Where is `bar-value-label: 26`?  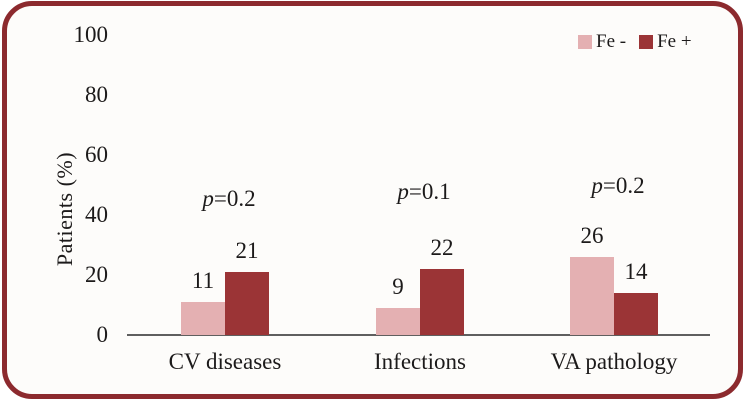
bar-value-label: 26 is located at coordinates (592, 235).